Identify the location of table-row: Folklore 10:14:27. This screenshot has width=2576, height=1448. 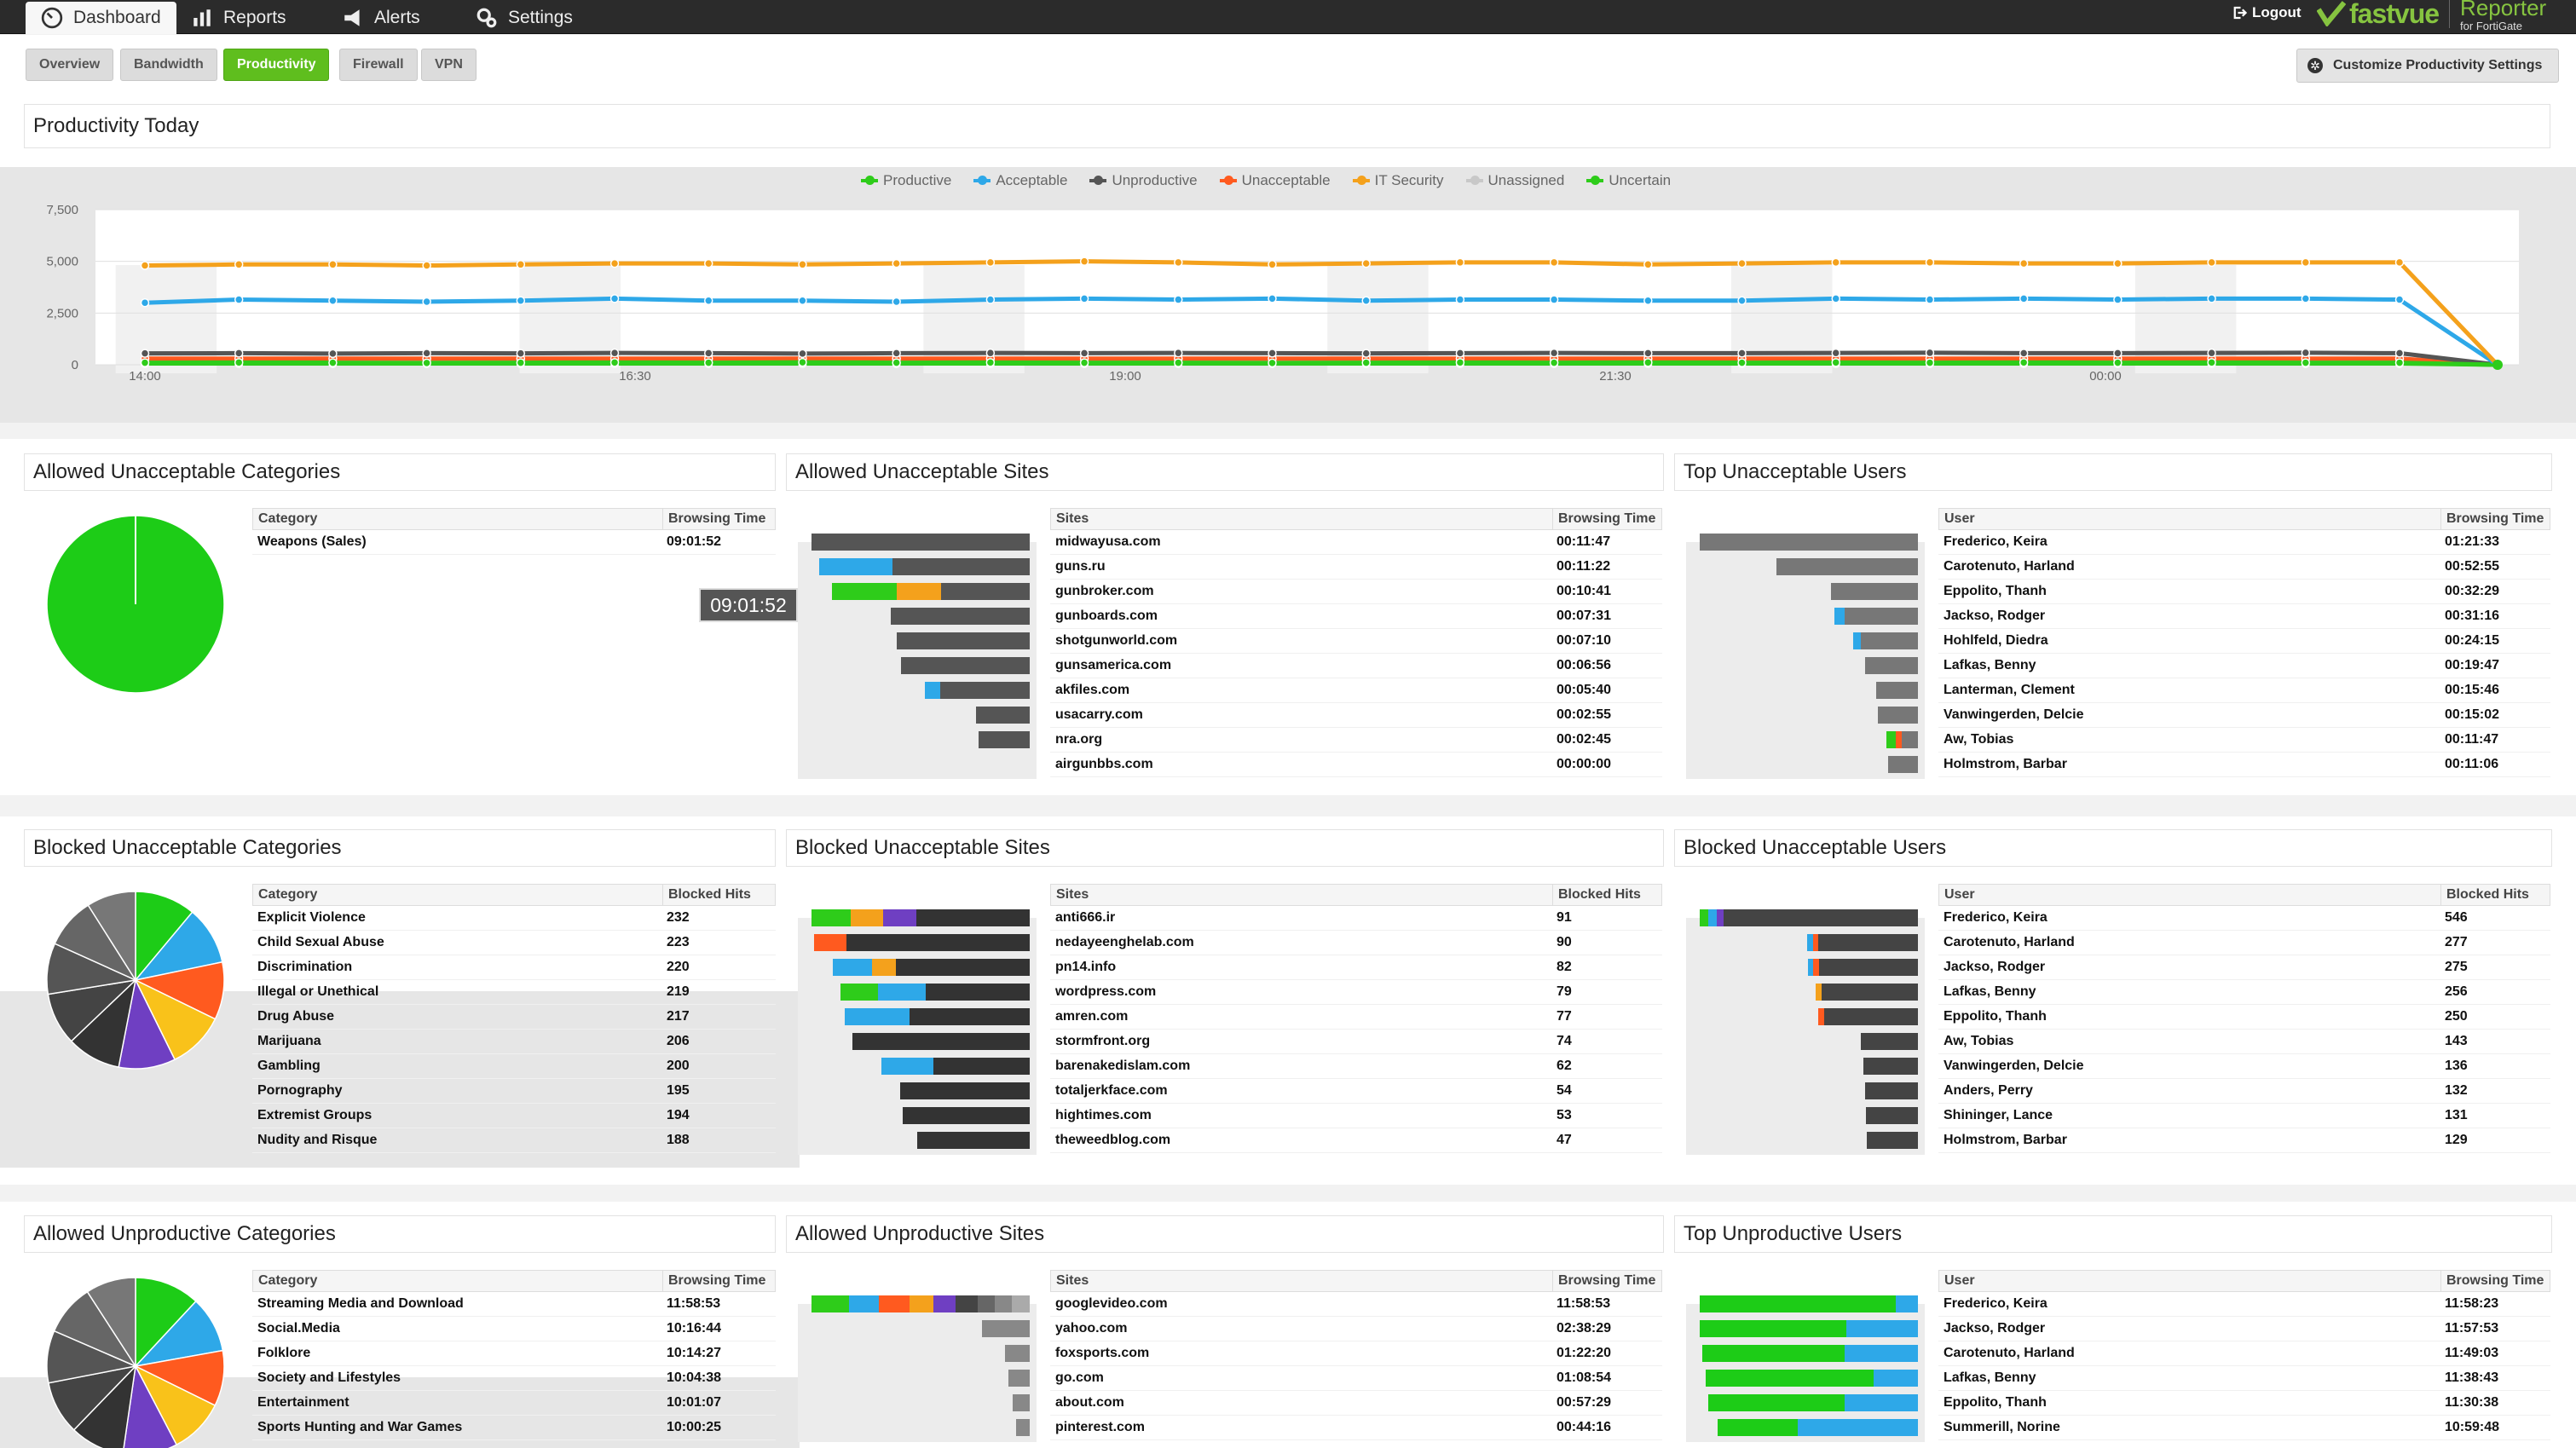
(514, 1353).